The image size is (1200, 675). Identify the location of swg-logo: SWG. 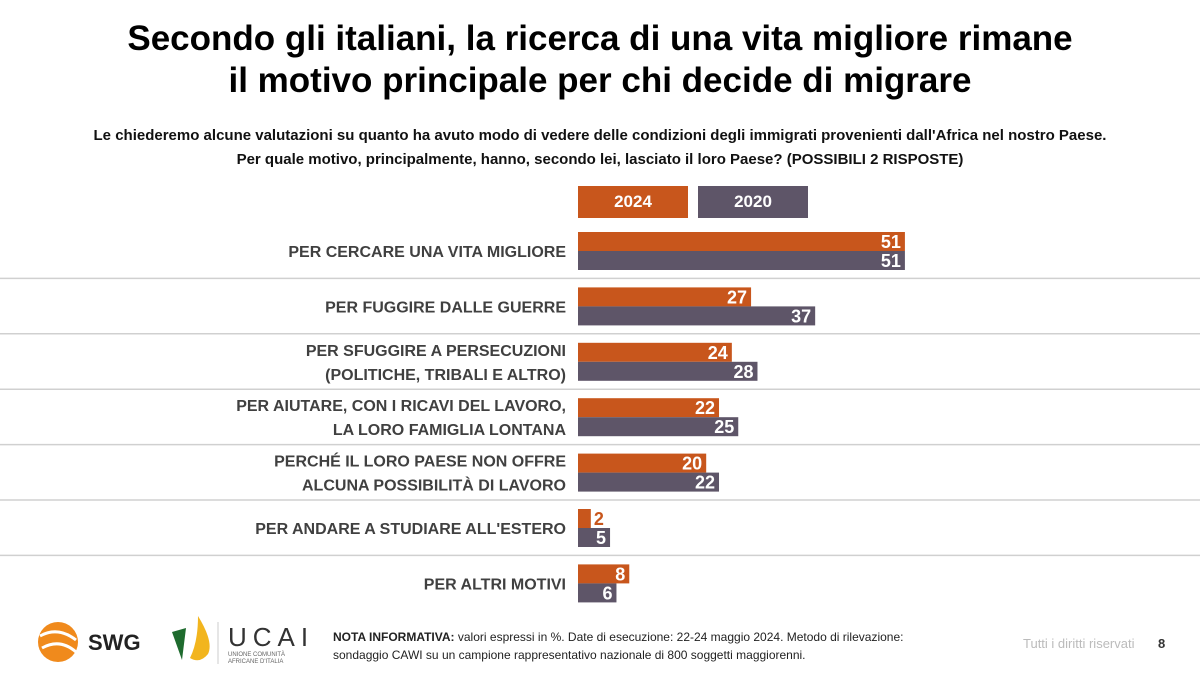
(89, 642).